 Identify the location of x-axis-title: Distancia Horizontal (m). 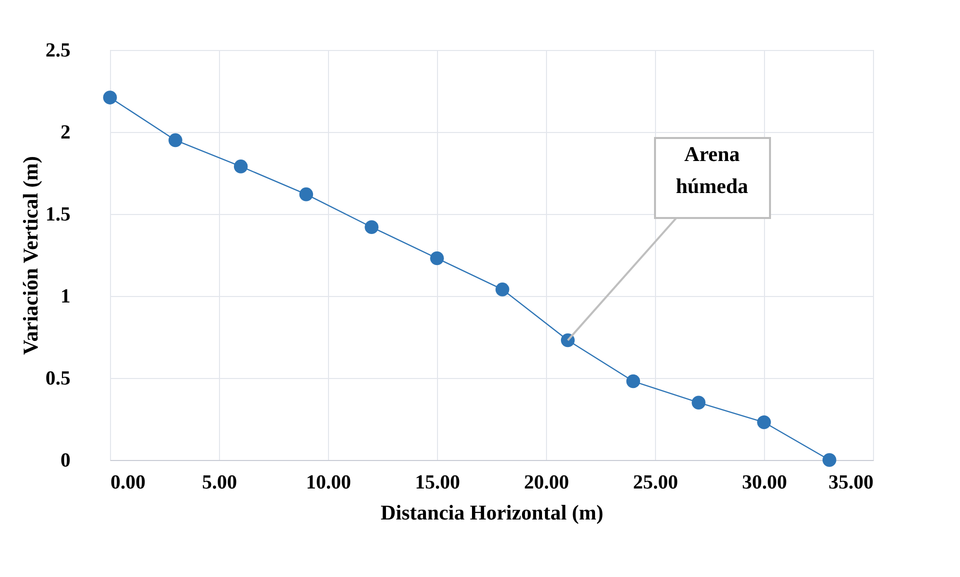
(492, 512).